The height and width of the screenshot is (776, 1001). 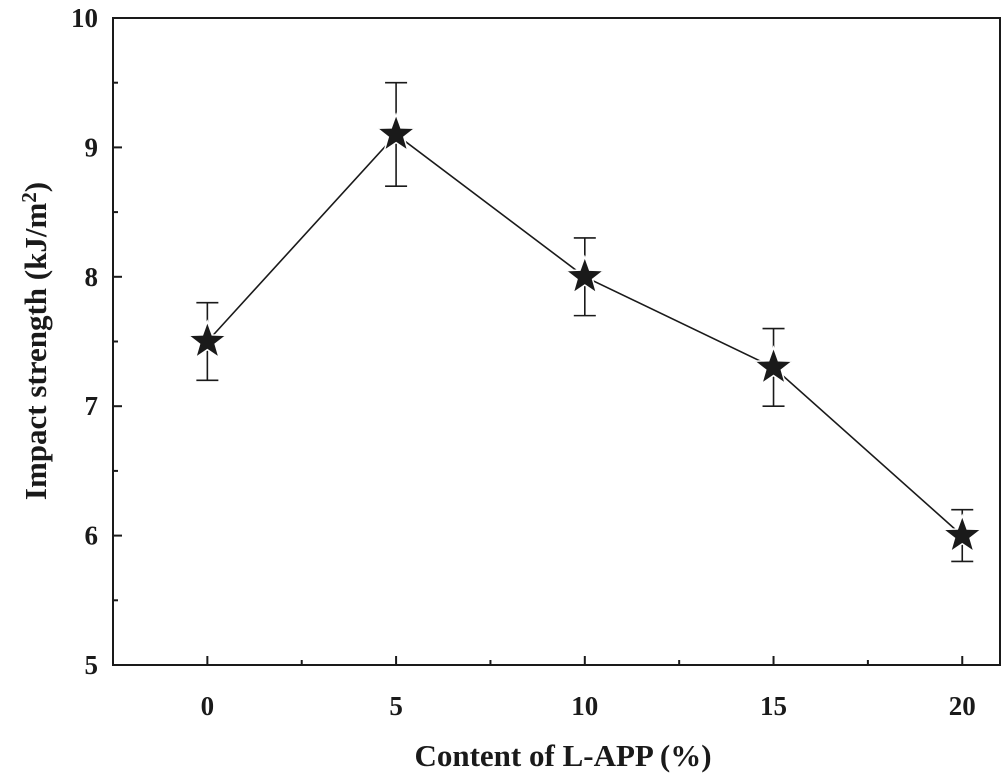 I want to click on x-tick-label: 15, so click(x=773, y=706).